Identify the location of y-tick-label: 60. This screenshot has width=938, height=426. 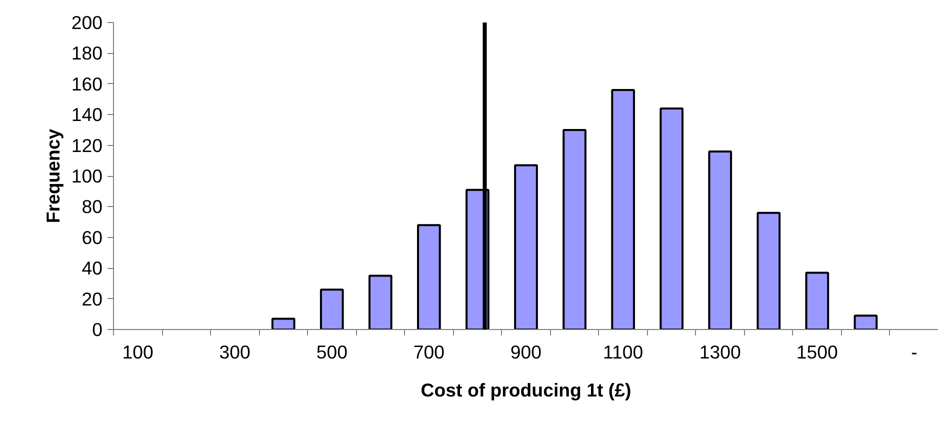
(92, 237).